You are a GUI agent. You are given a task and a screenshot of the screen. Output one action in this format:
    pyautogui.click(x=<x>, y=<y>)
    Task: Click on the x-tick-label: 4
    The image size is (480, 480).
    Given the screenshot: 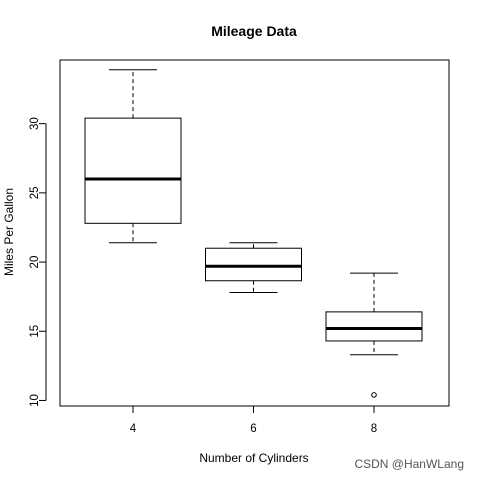 What is the action you would take?
    pyautogui.click(x=133, y=429)
    